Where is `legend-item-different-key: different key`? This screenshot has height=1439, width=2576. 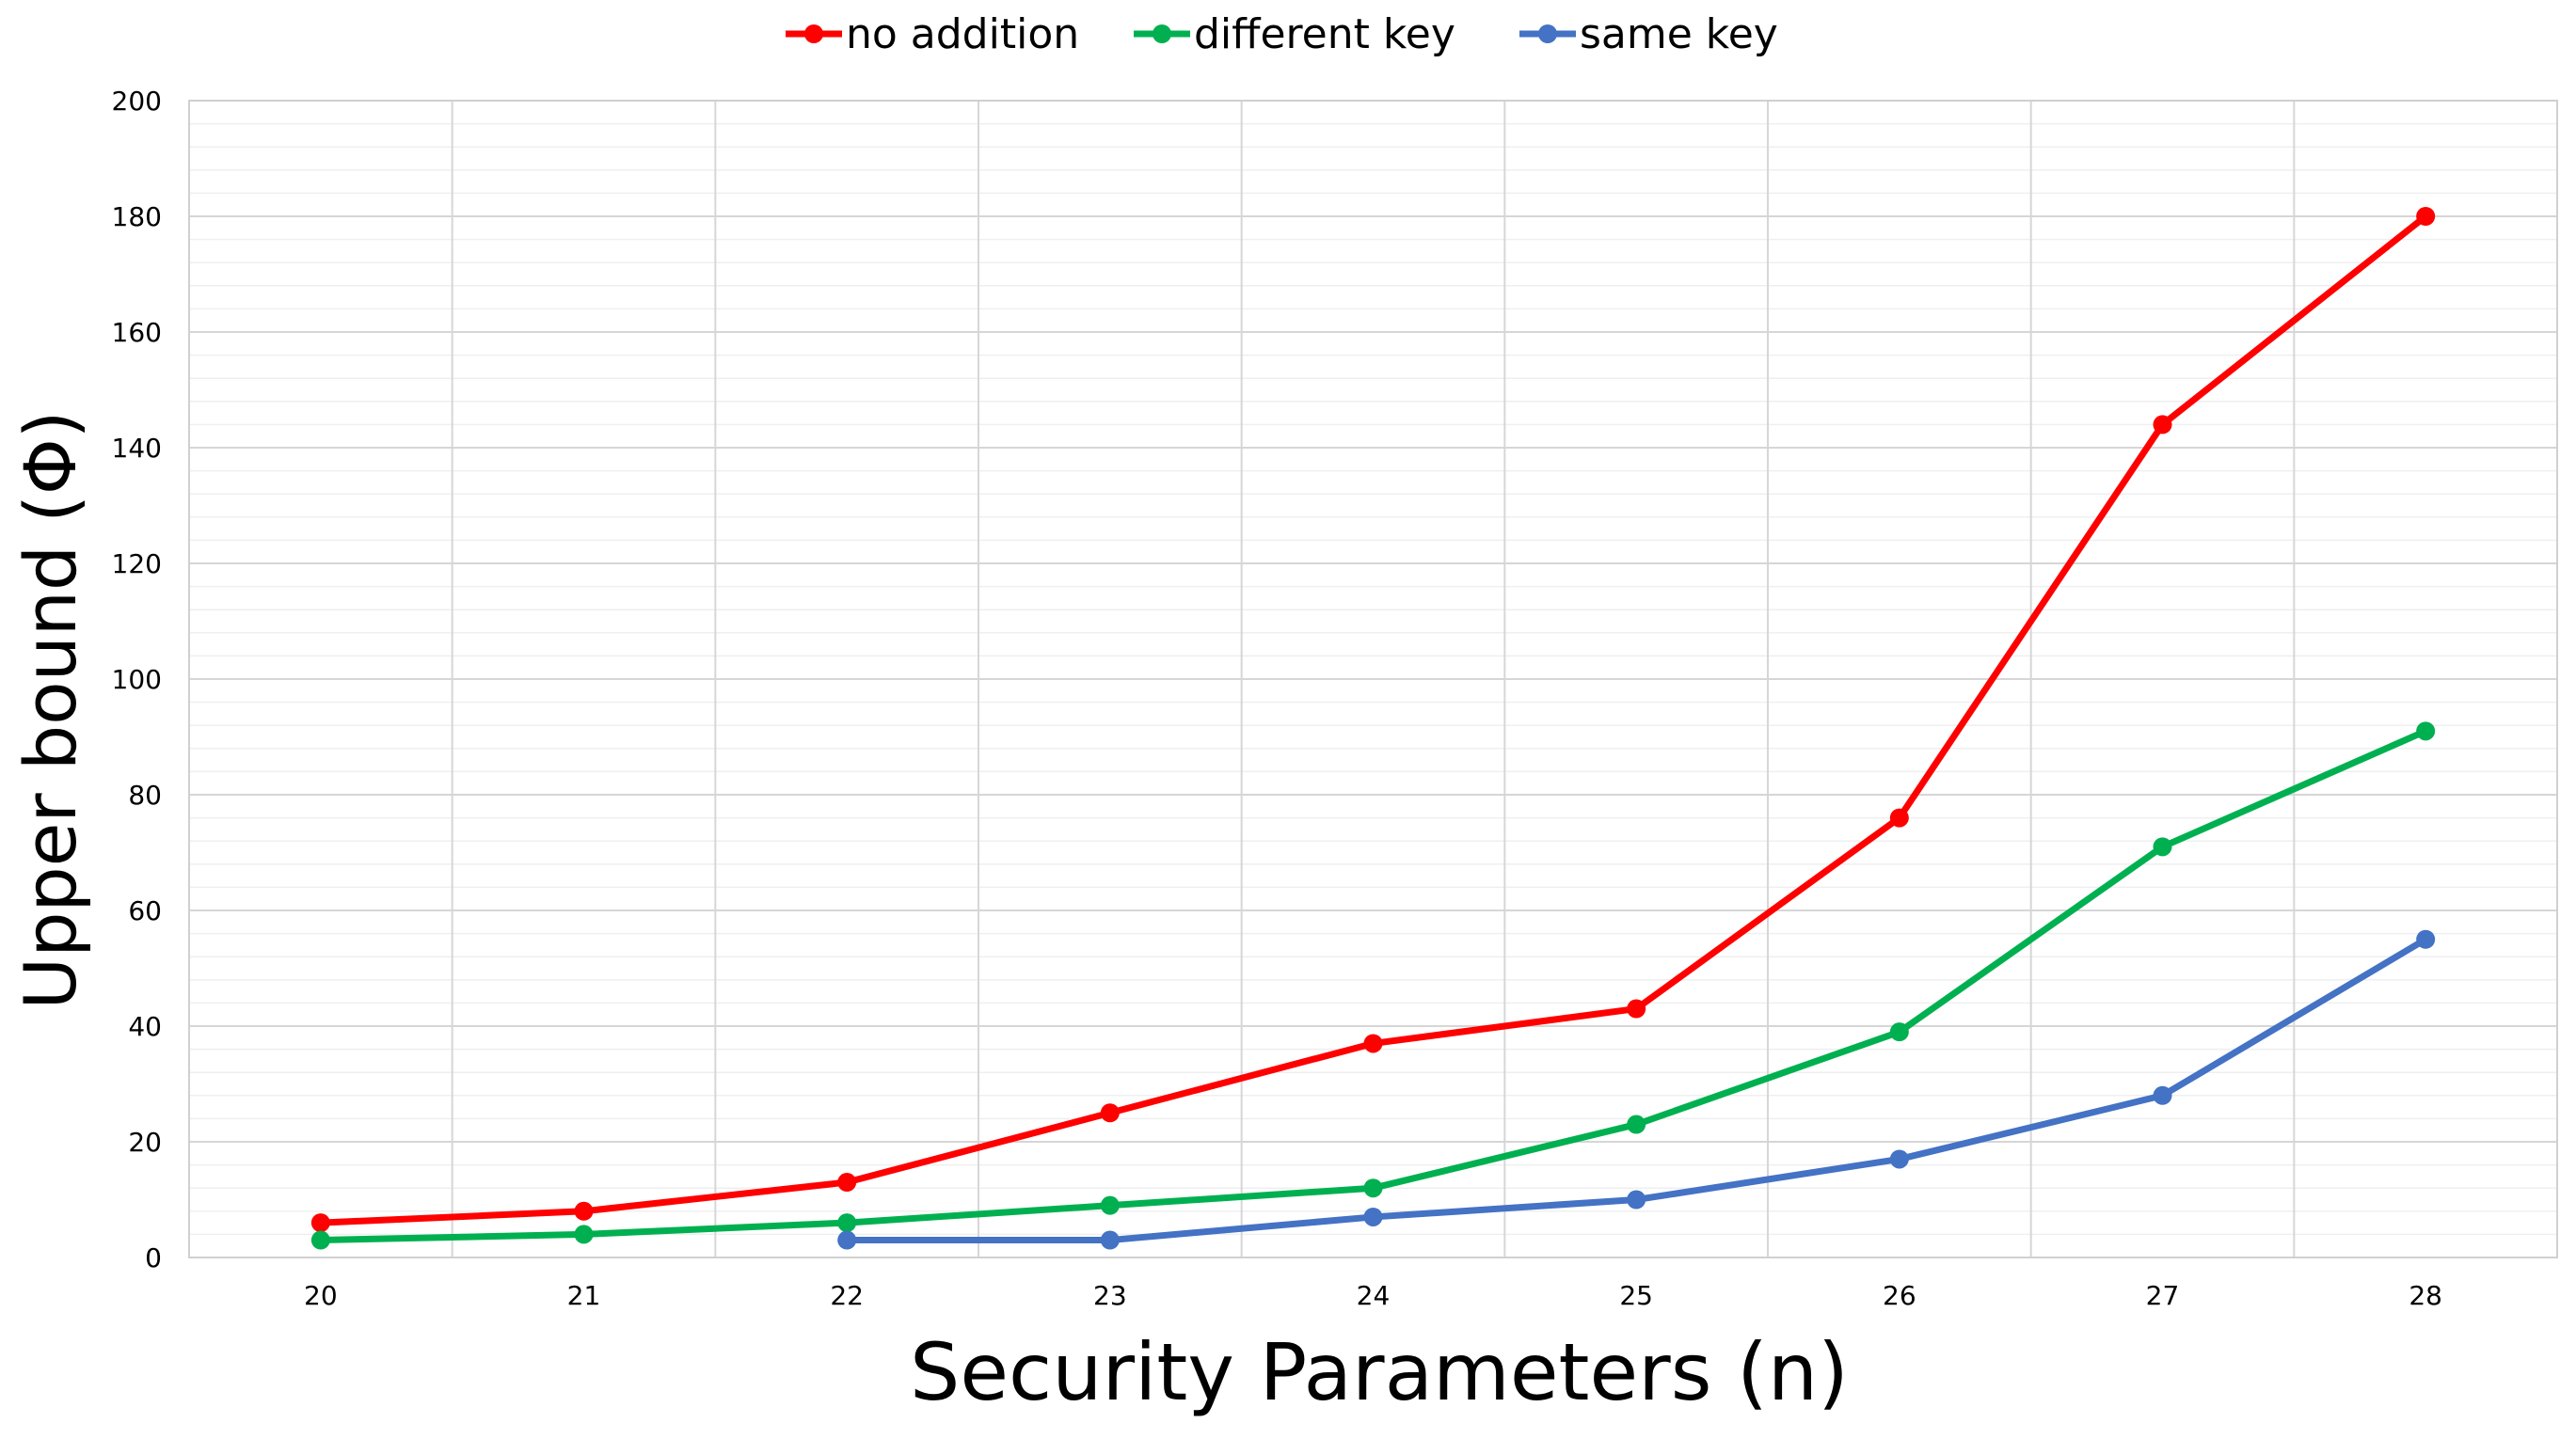
legend-item-different-key: different key is located at coordinates (1294, 34).